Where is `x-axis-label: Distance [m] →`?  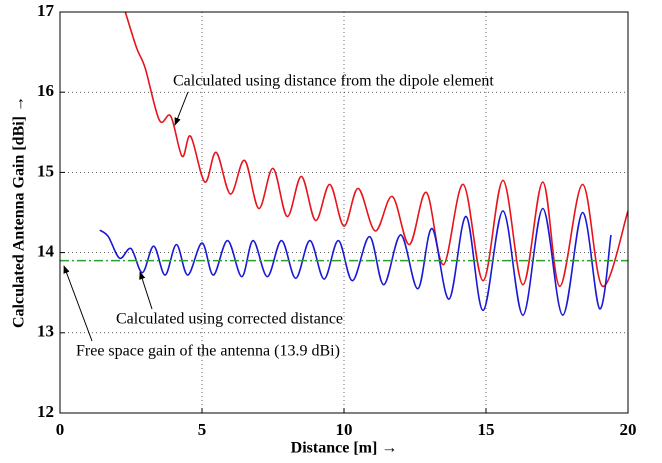
x-axis-label: Distance [m] → is located at coordinates (344, 448).